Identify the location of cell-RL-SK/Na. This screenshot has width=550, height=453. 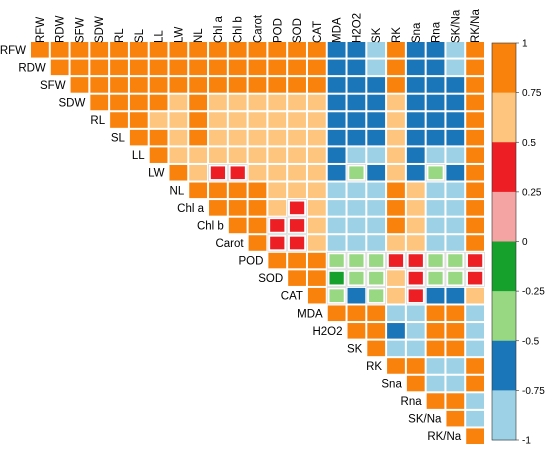
(455, 120).